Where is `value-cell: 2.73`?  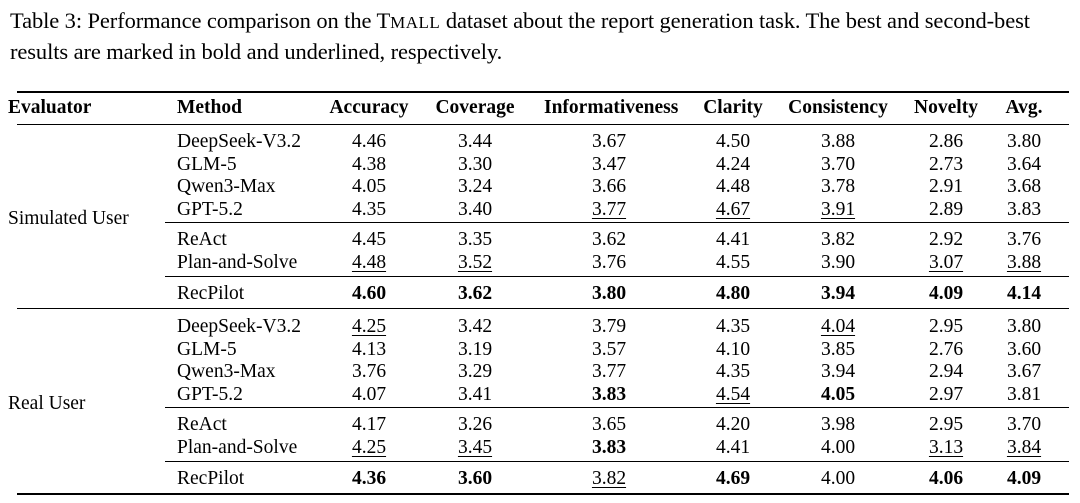 value-cell: 2.73 is located at coordinates (946, 164).